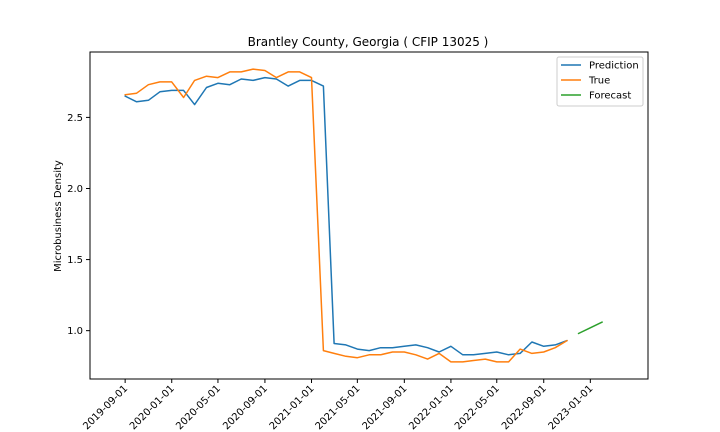 This screenshot has height=432, width=720. I want to click on legend-box, so click(600, 81).